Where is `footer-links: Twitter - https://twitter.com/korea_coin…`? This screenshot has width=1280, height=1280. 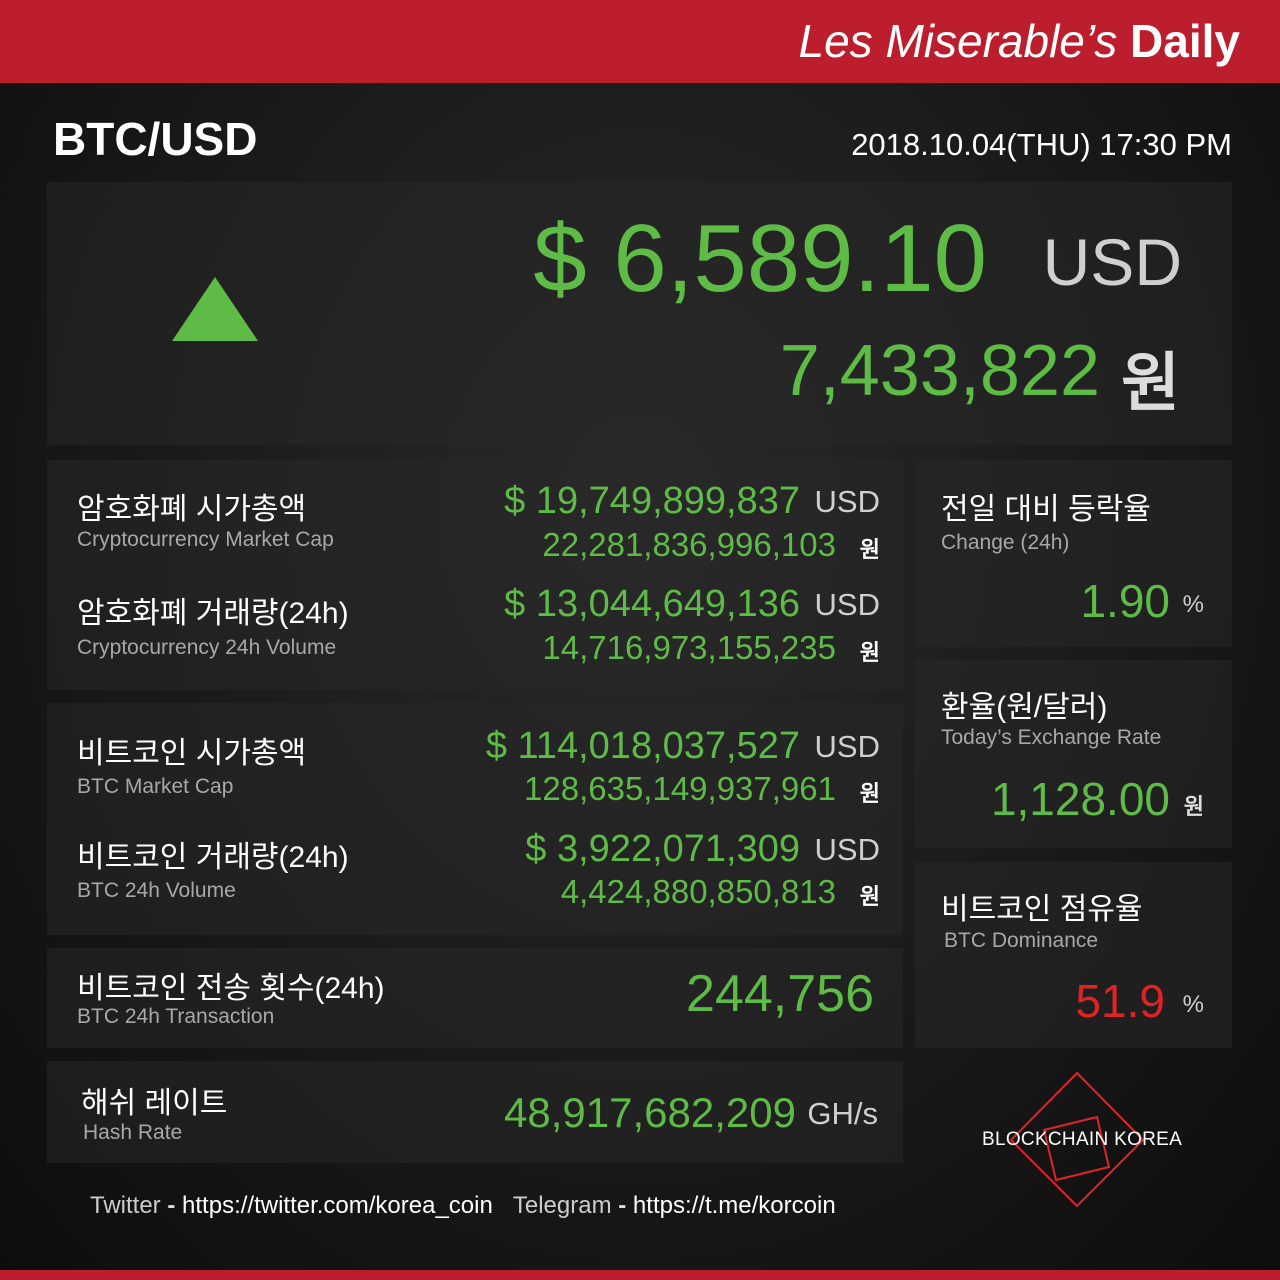
footer-links: Twitter - https://twitter.com/korea_coin… is located at coordinates (463, 1206).